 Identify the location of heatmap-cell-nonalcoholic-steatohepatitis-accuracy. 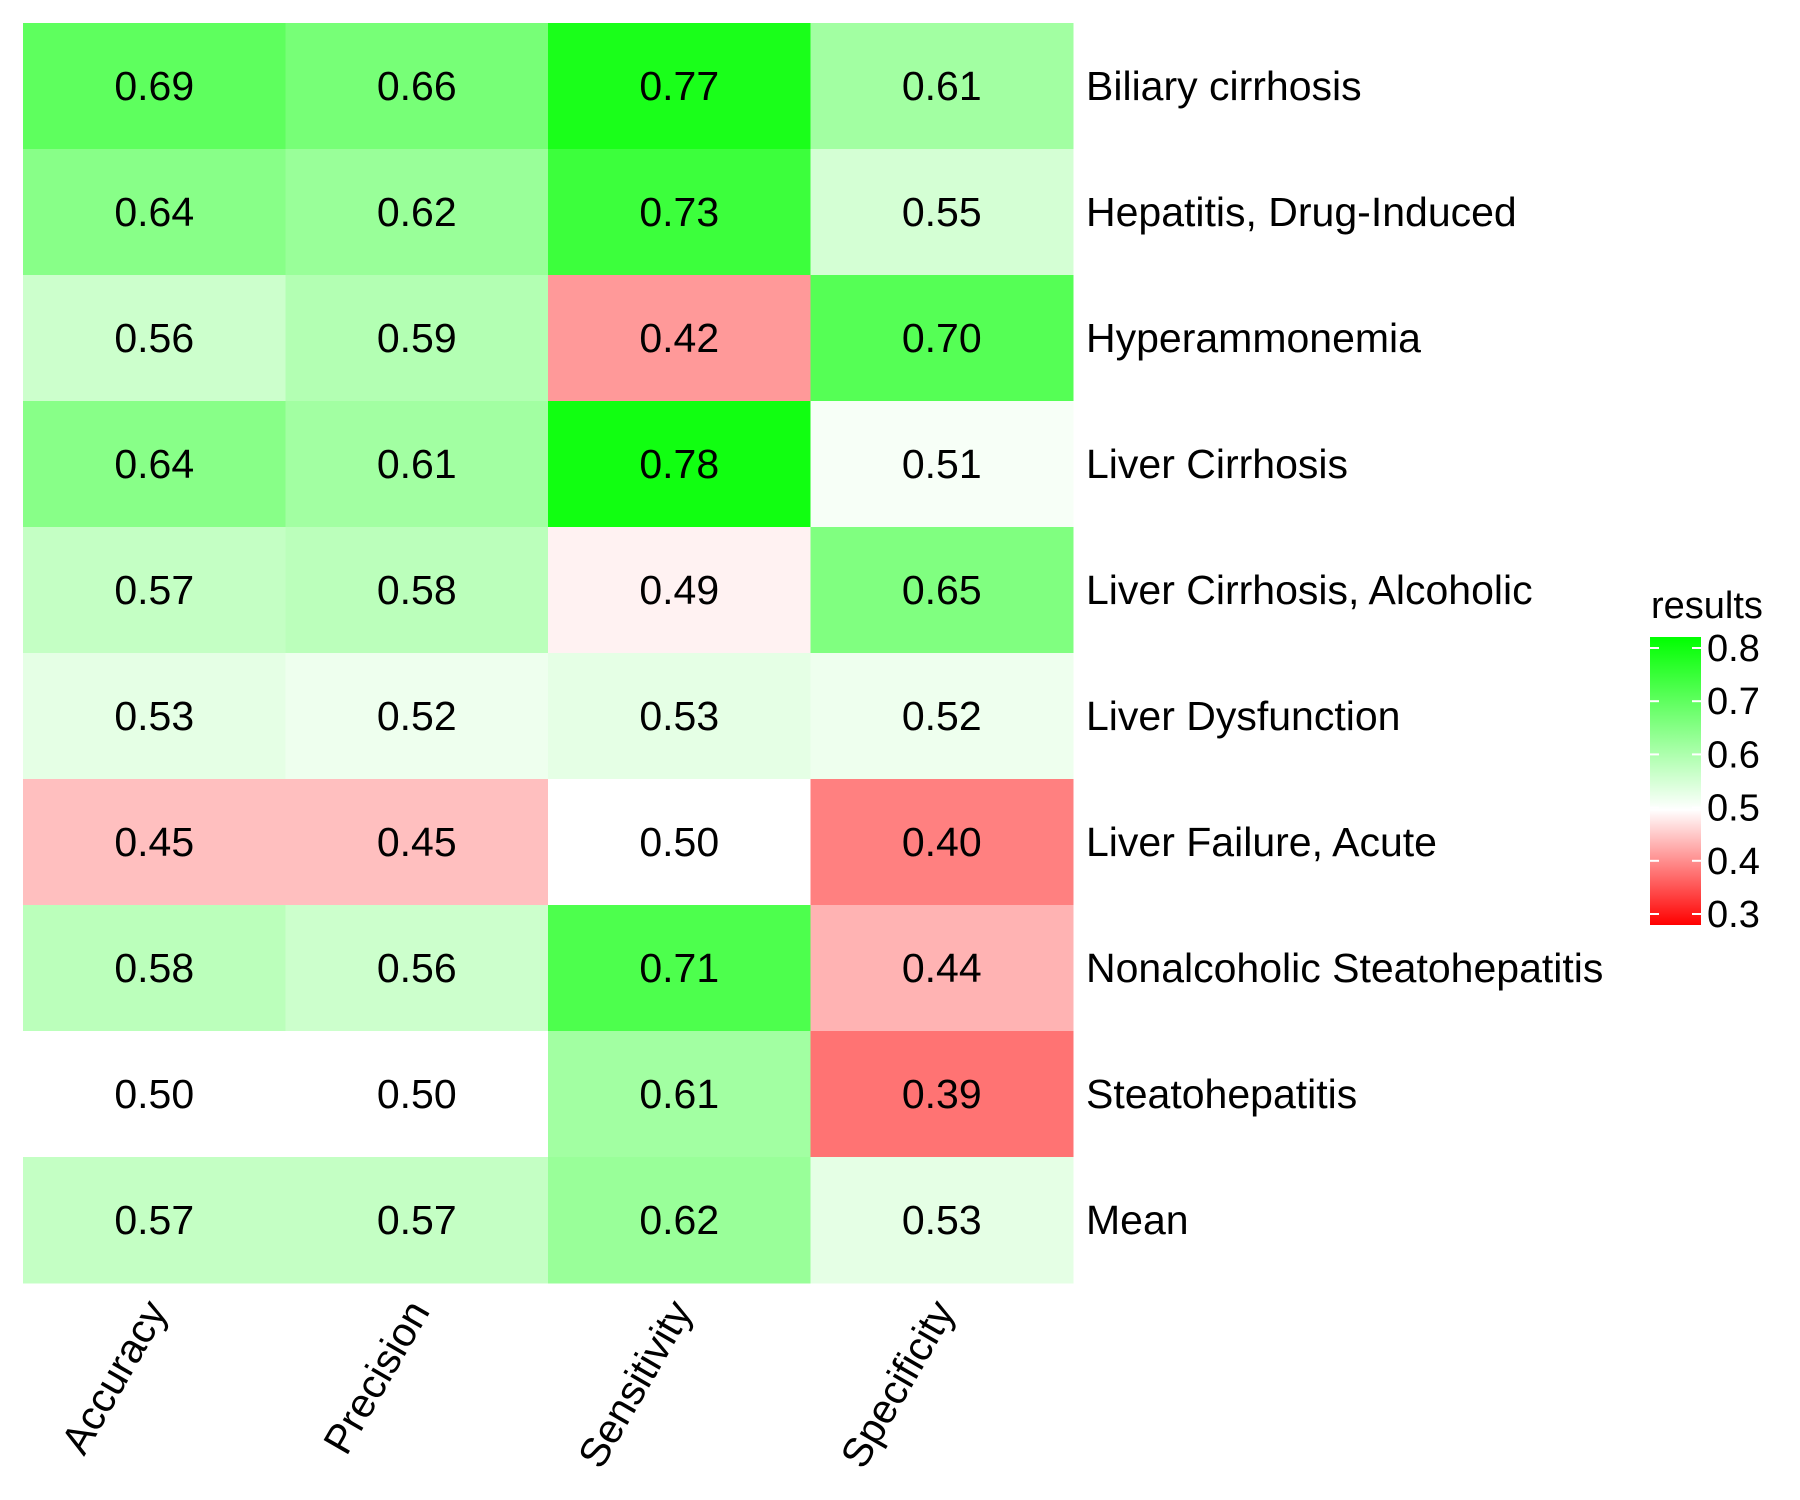
(154, 968).